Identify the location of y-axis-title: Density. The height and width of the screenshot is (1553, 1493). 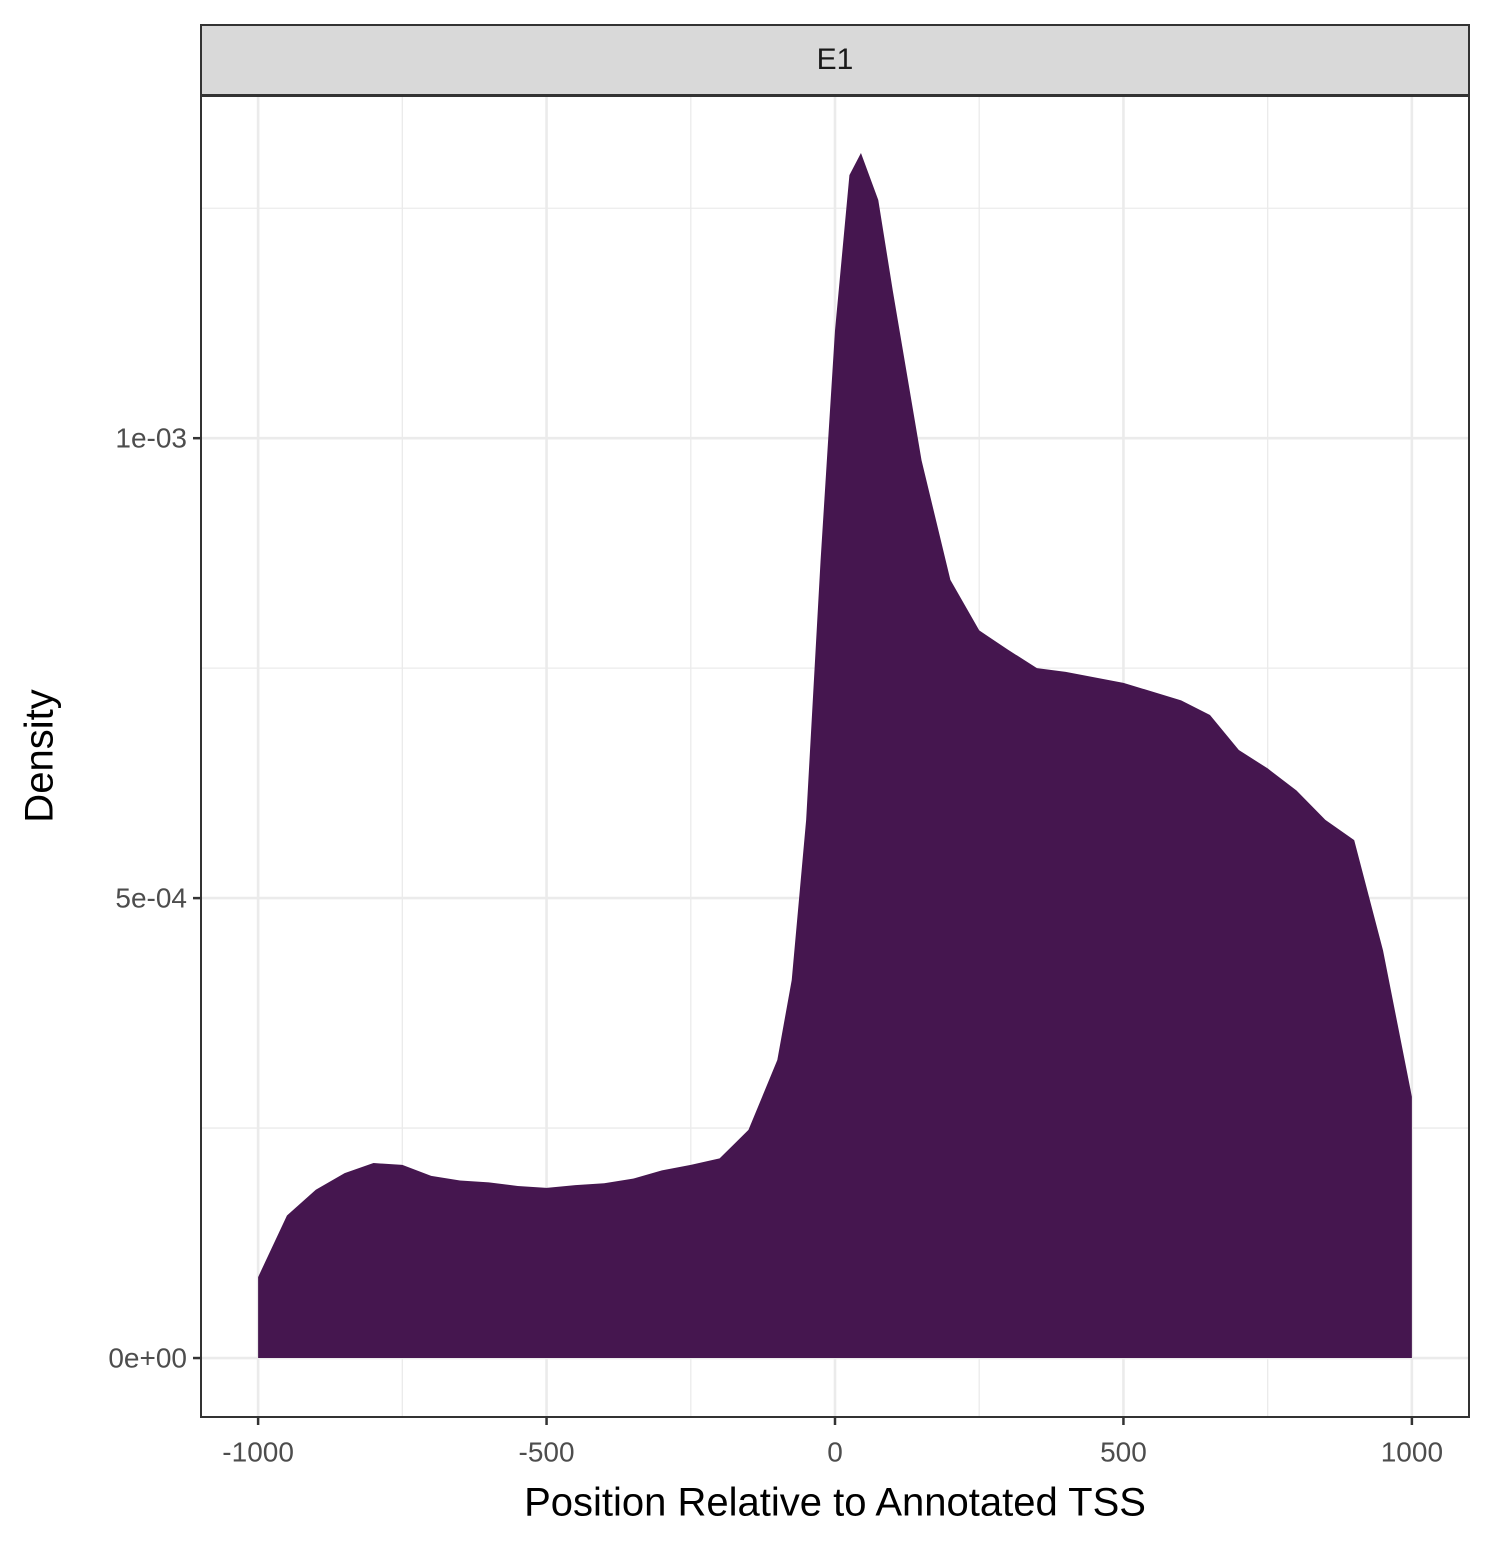
(40, 755).